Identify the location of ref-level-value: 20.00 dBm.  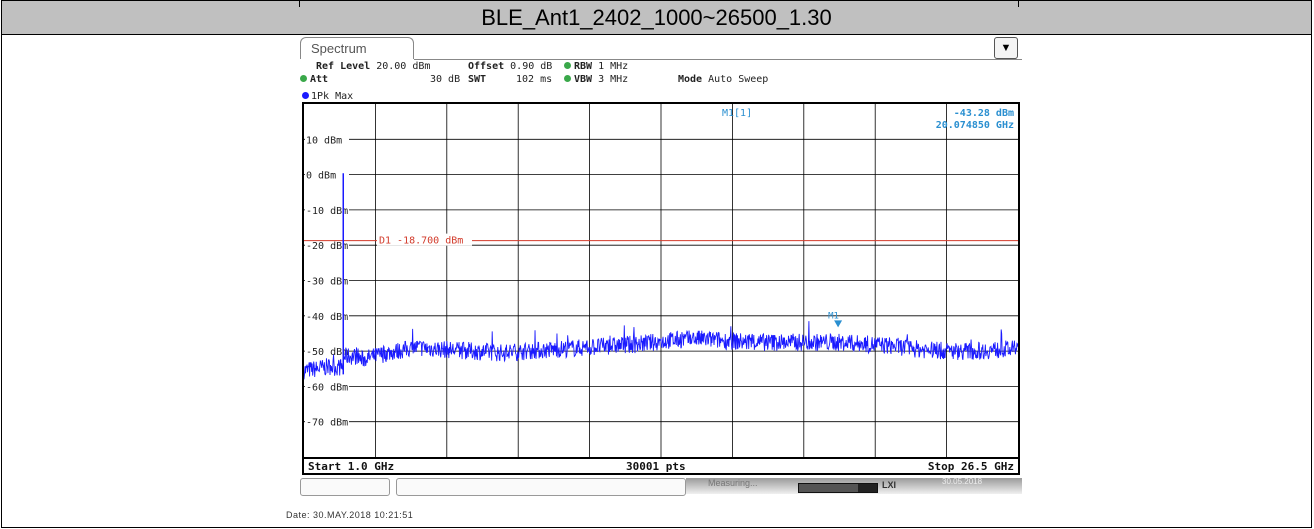
(403, 66).